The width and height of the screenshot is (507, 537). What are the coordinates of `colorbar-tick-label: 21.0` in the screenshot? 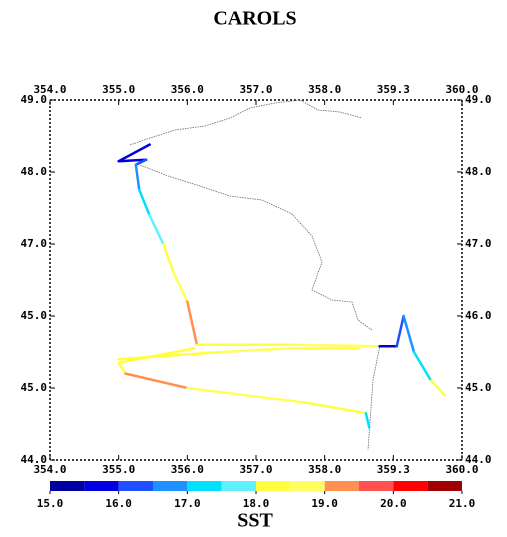 It's located at (462, 503).